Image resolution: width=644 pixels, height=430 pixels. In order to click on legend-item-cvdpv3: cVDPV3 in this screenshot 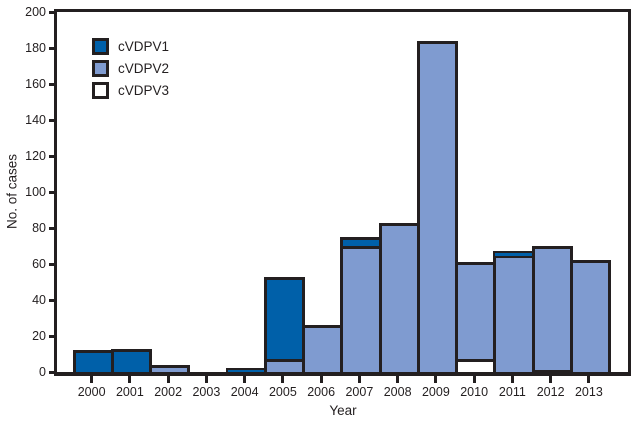, I will do `click(130, 90)`.